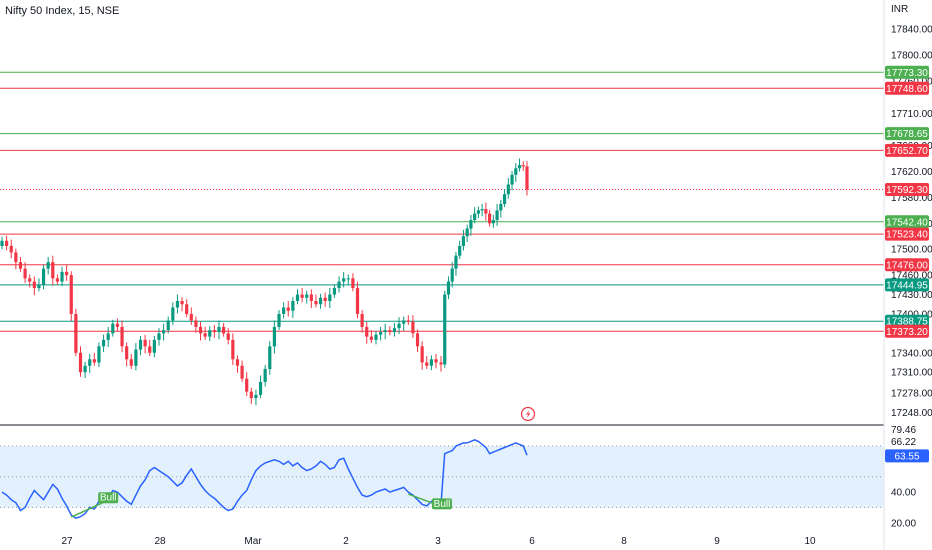 This screenshot has width=932, height=550. I want to click on price-tick-label: 17248.00, so click(911, 413).